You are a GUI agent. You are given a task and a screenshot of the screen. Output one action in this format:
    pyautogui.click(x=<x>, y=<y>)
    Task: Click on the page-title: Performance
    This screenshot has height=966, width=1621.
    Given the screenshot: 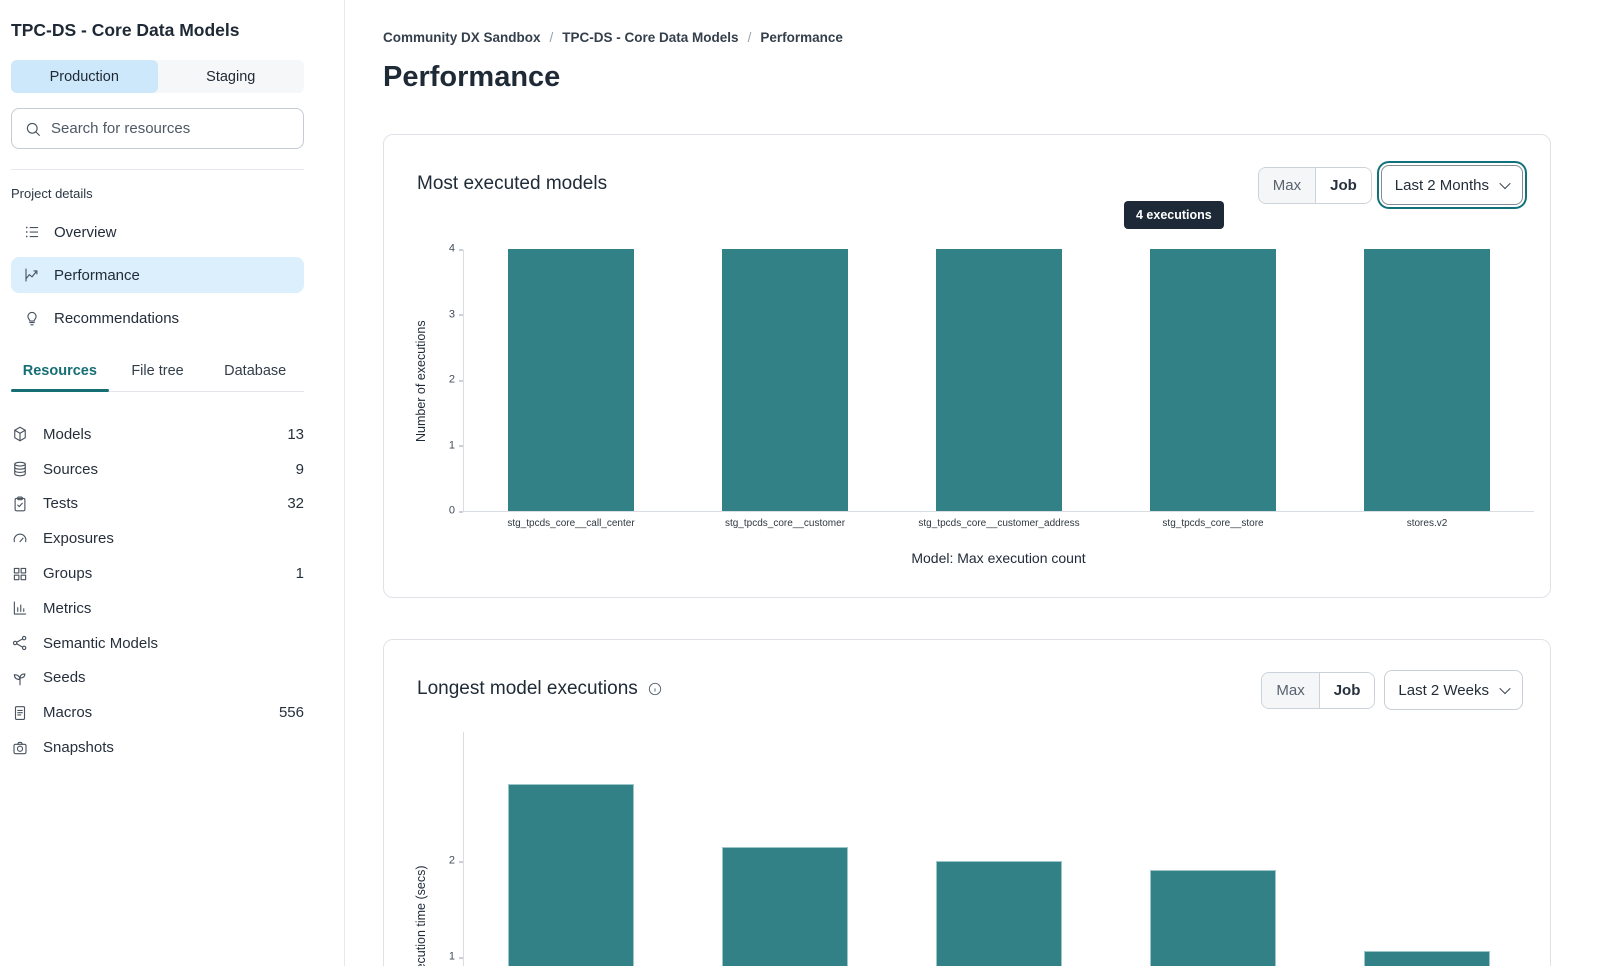 What is the action you would take?
    pyautogui.click(x=472, y=77)
    